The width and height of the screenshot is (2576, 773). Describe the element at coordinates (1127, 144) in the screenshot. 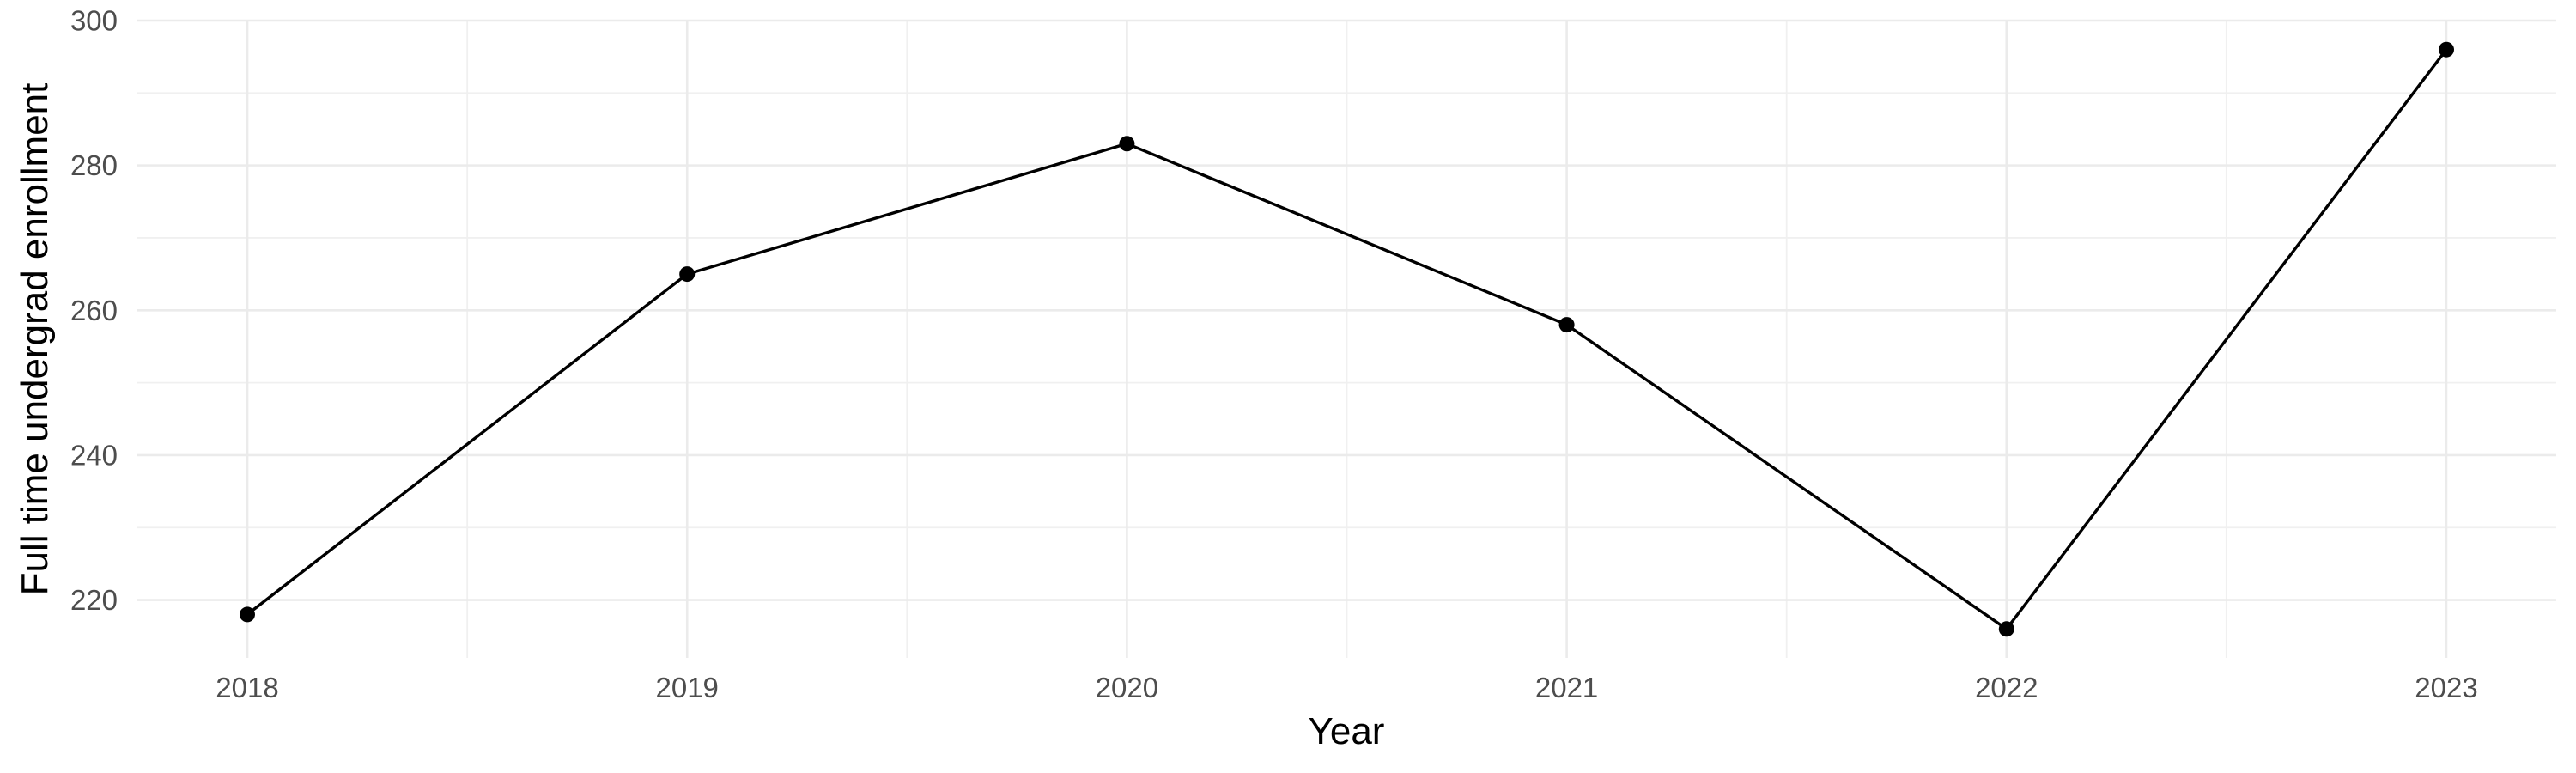

I see `data-point-2020` at that location.